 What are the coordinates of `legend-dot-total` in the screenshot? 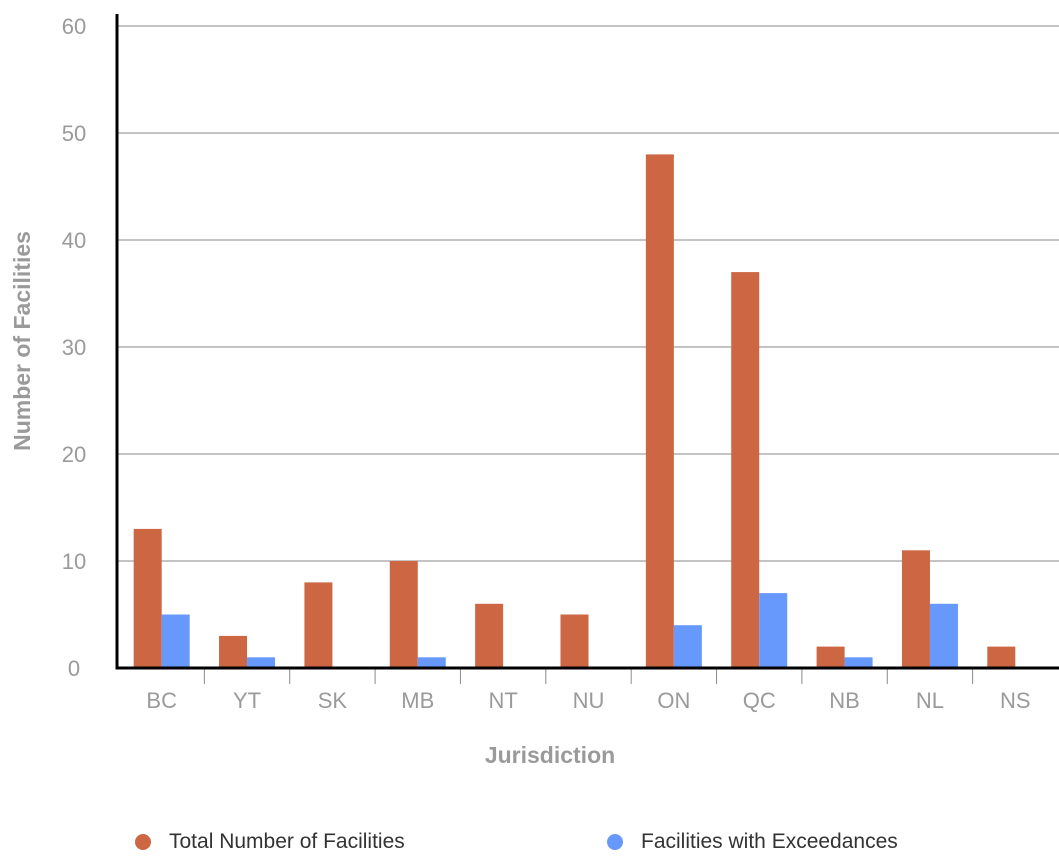 It's located at (143, 842).